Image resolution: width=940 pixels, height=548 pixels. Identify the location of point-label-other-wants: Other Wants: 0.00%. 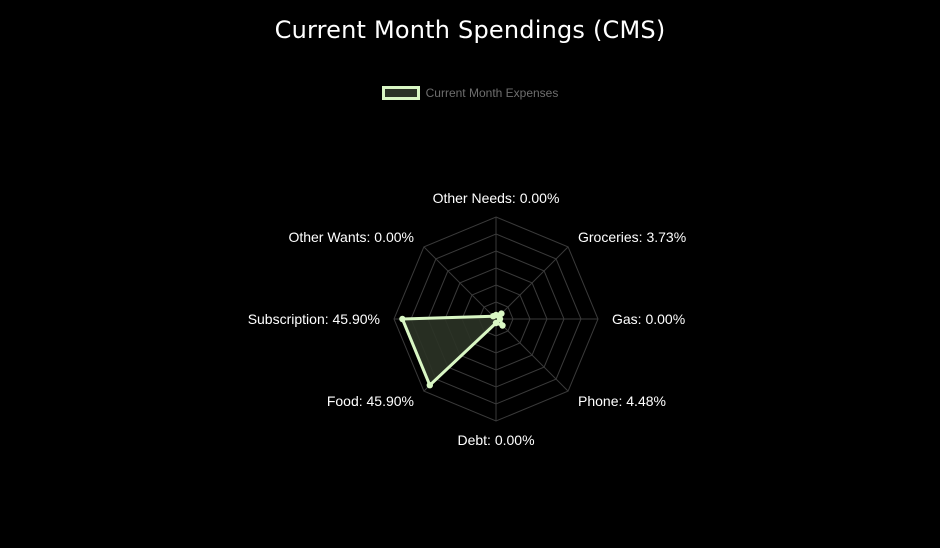
(351, 237).